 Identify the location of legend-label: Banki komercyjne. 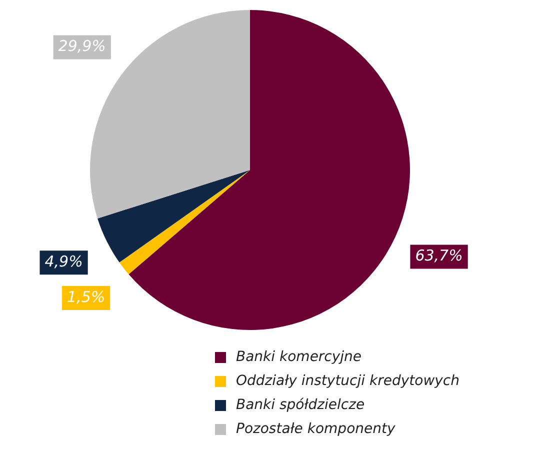
(299, 357).